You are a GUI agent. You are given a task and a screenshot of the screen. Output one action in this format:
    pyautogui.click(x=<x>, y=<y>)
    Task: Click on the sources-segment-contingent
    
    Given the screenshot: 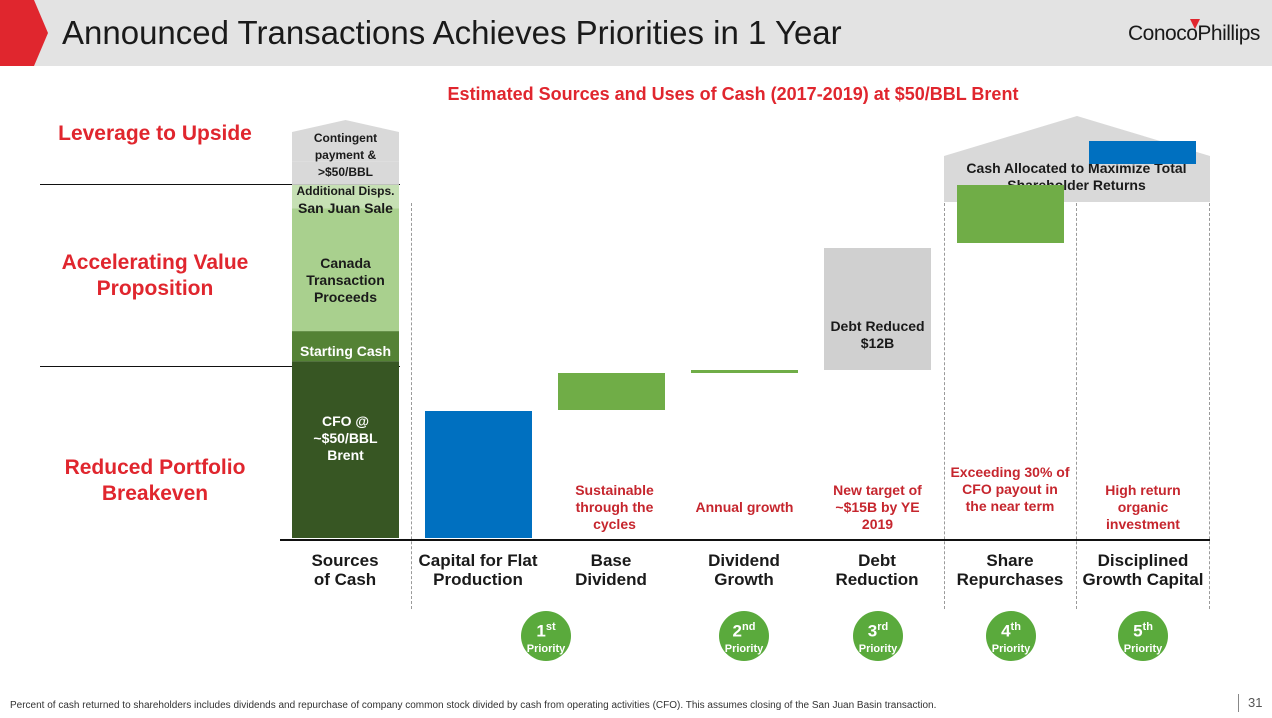 What is the action you would take?
    pyautogui.click(x=345, y=141)
    